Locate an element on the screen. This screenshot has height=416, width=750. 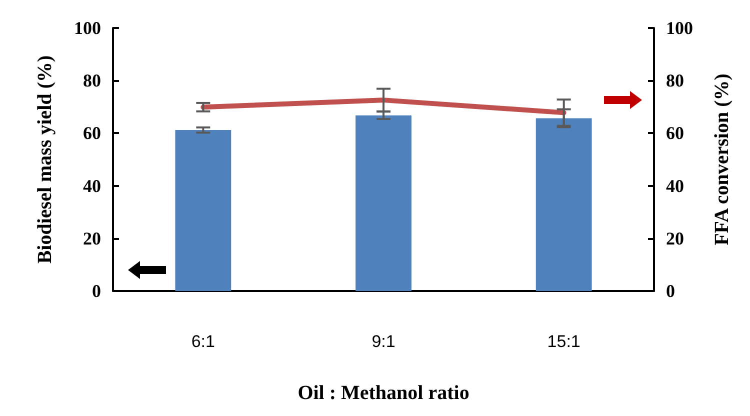
y2-tick-label: 20 is located at coordinates (675, 238).